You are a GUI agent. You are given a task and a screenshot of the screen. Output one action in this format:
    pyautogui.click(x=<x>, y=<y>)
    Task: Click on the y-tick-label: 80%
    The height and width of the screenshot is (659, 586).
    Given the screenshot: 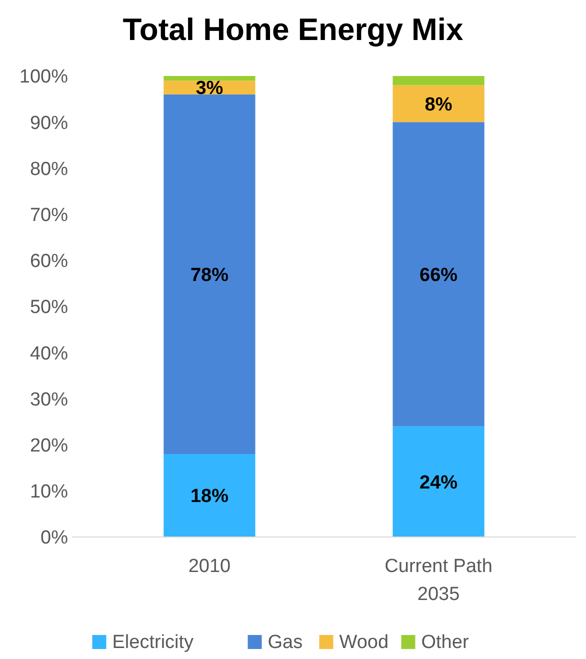 What is the action you would take?
    pyautogui.click(x=49, y=169)
    